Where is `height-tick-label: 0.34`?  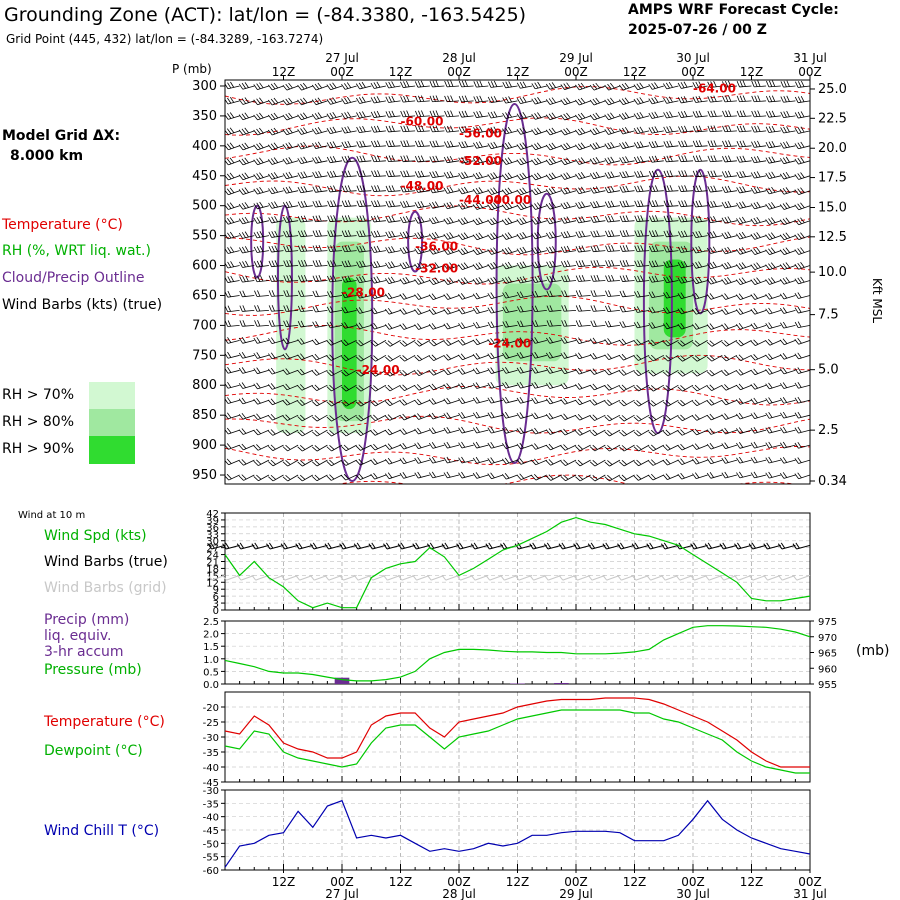 height-tick-label: 0.34 is located at coordinates (832, 481).